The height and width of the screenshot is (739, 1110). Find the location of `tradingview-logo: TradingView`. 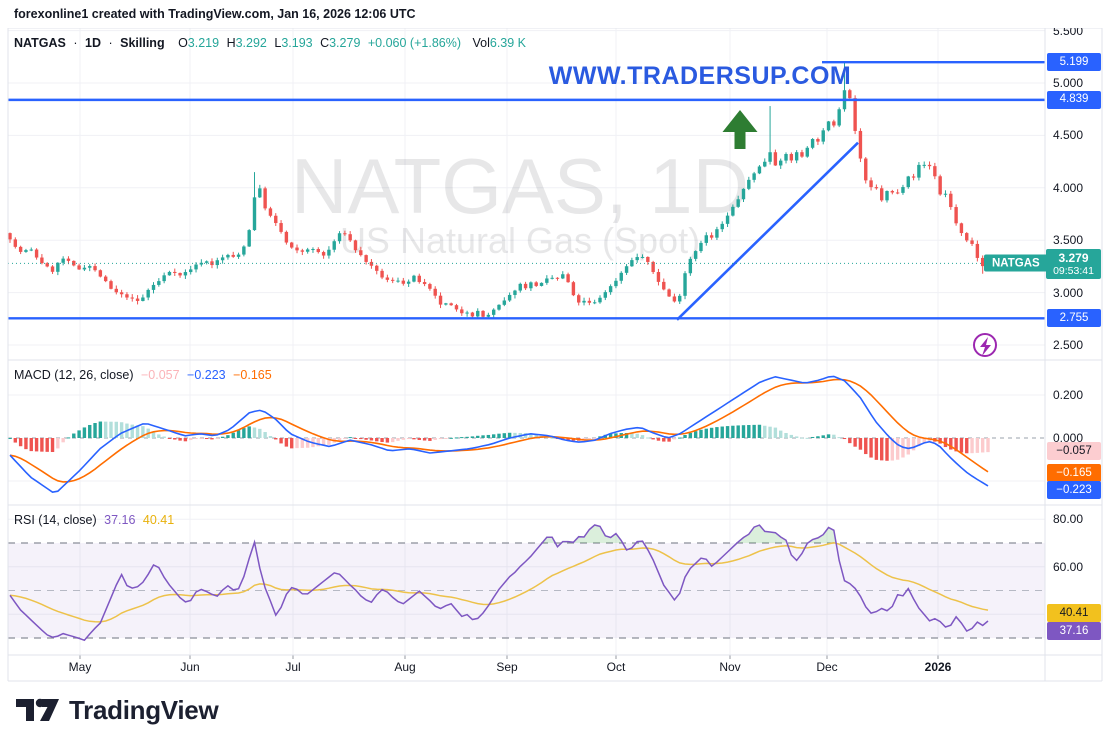

tradingview-logo: TradingView is located at coordinates (116, 710).